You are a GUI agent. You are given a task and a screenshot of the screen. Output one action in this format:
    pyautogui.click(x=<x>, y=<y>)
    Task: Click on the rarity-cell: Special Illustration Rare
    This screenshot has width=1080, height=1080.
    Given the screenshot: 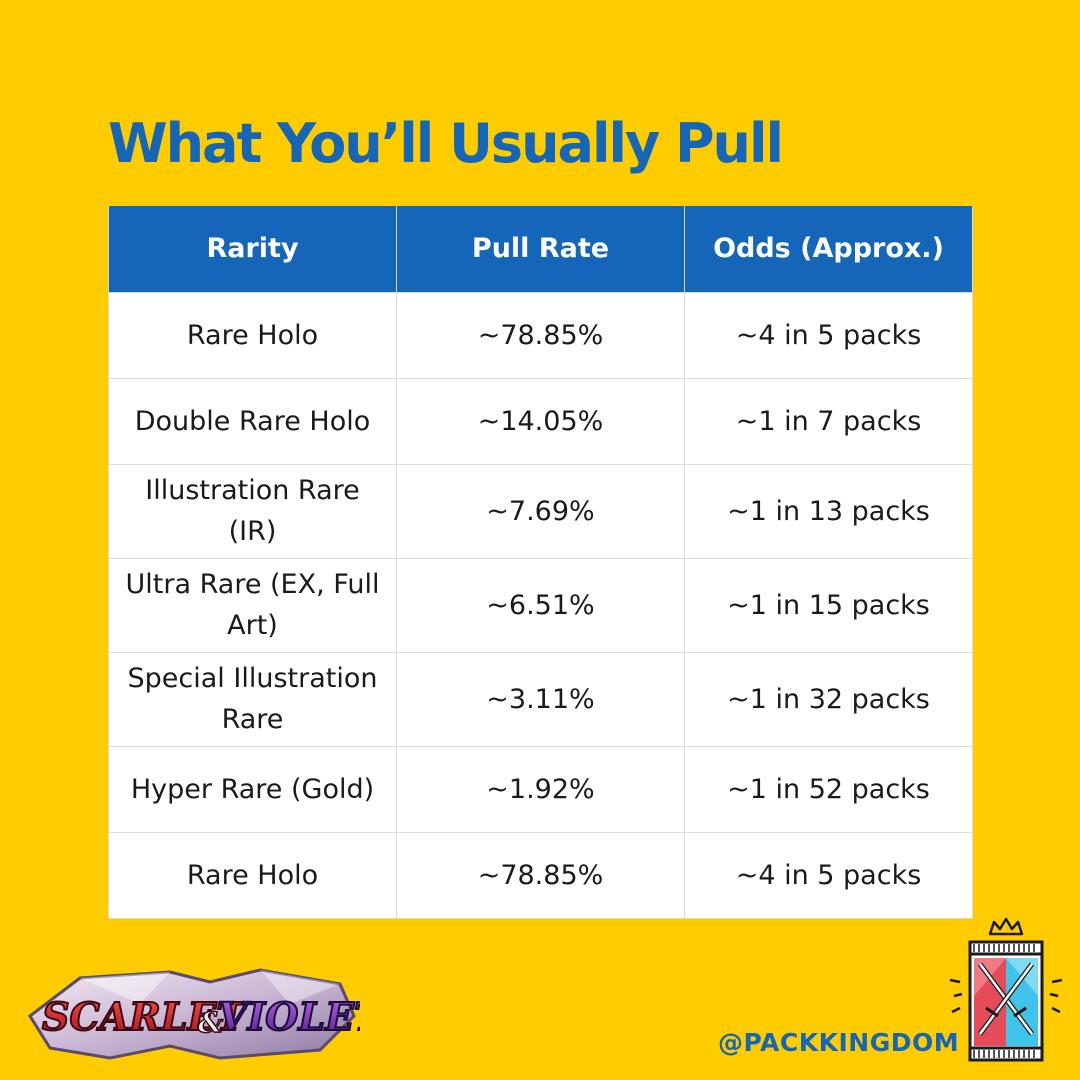 What is the action you would take?
    pyautogui.click(x=252, y=699)
    